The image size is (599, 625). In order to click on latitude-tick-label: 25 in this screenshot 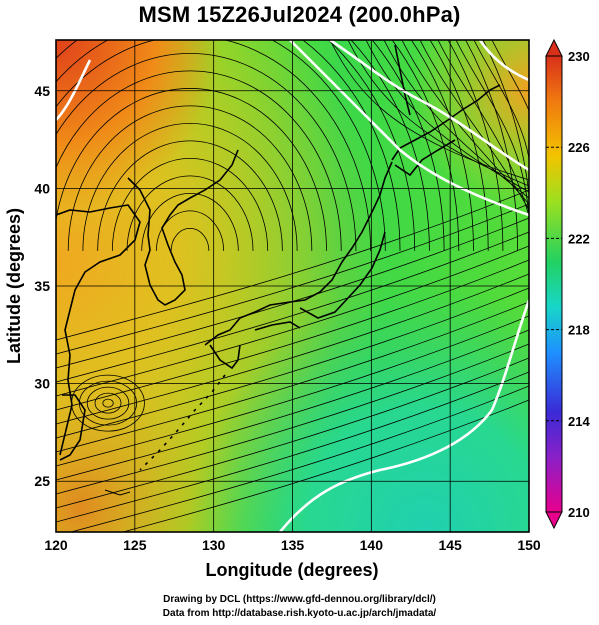, I will do `click(42, 481)`.